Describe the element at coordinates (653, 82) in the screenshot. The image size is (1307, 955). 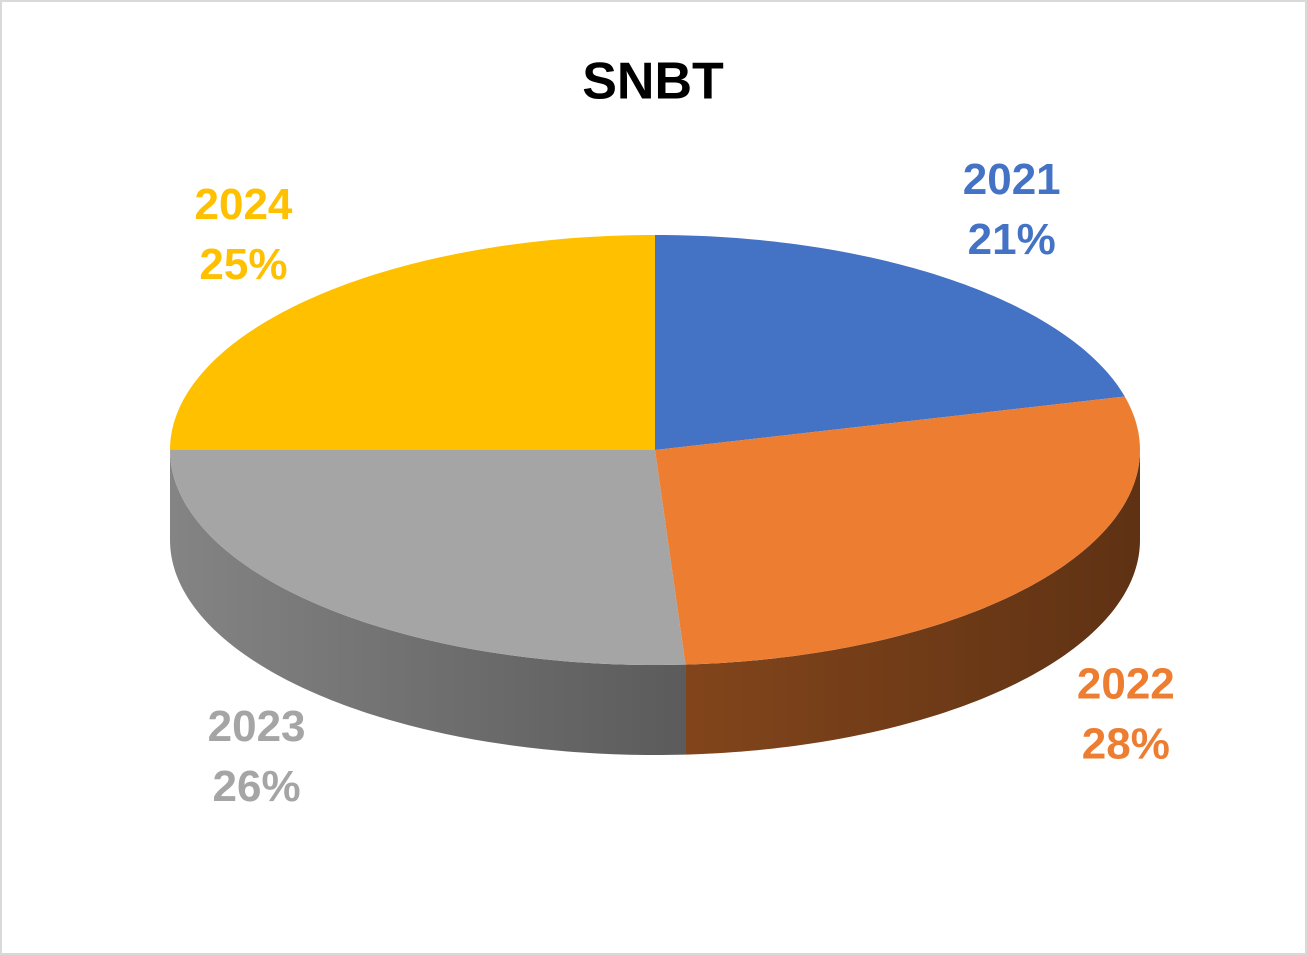
I see `chart-title: SNBT` at that location.